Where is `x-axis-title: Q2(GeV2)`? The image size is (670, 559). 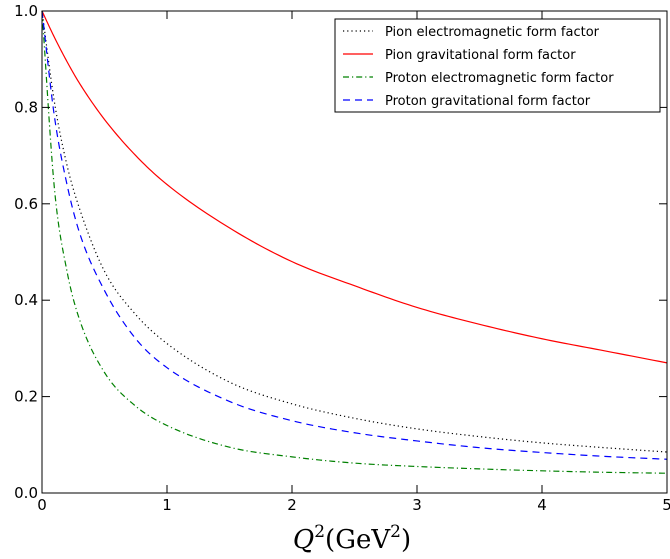
x-axis-title: Q2(GeV2) is located at coordinates (352, 538).